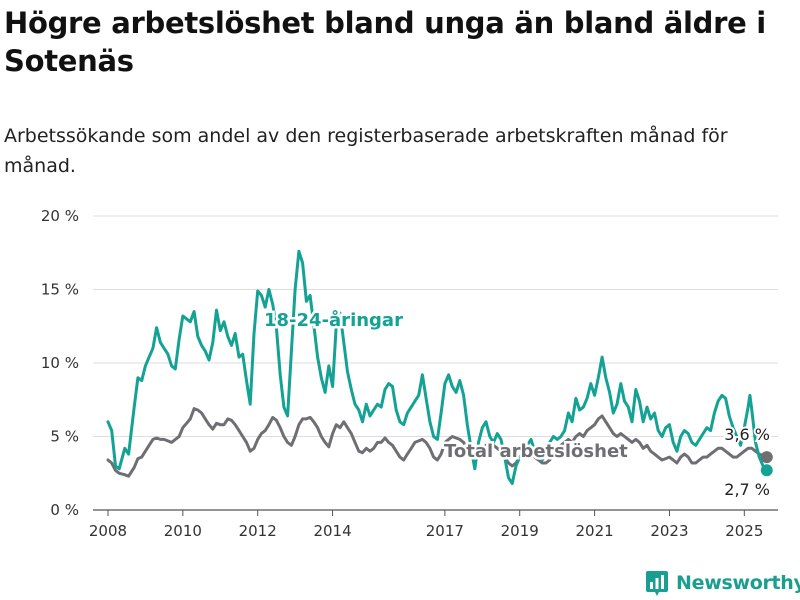 The image size is (800, 600). I want to click on x-tick-label: 2012, so click(258, 531).